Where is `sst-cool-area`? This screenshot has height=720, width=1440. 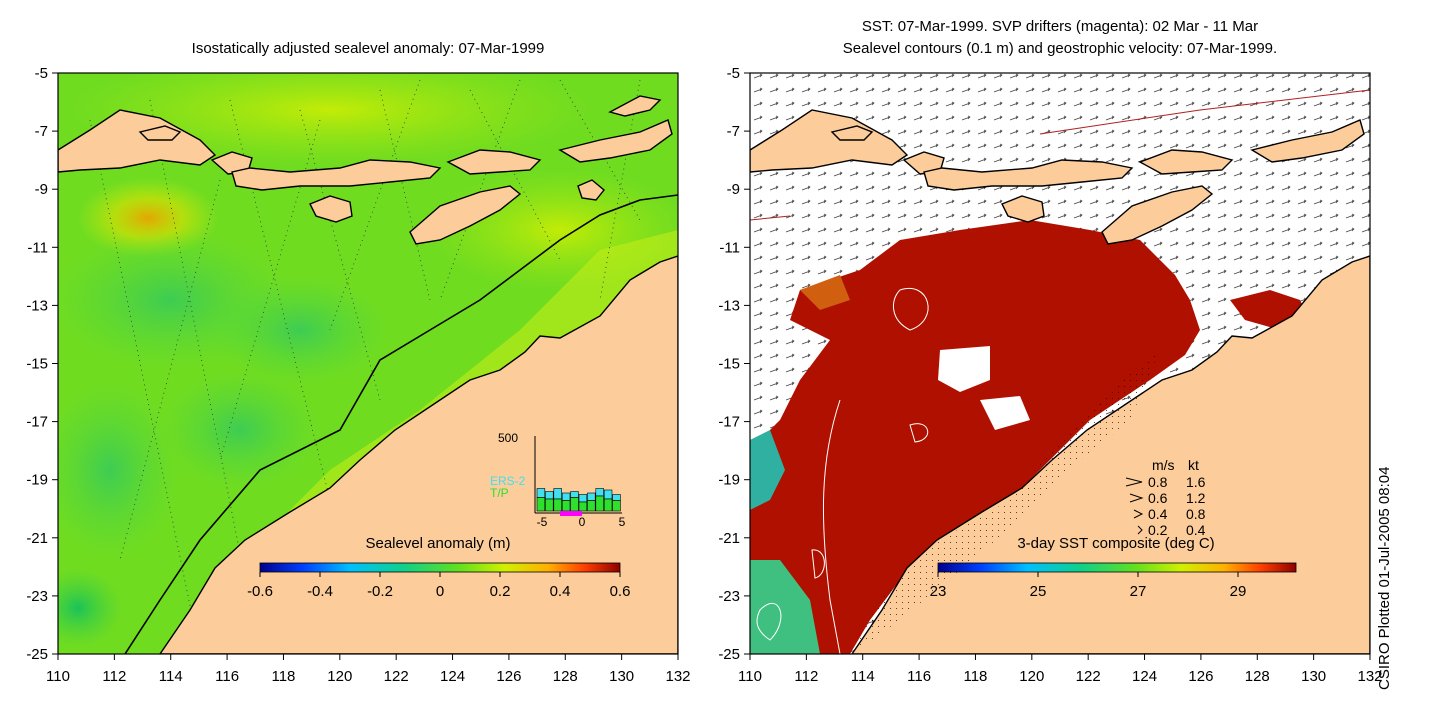
sst-cool-area is located at coordinates (785, 607).